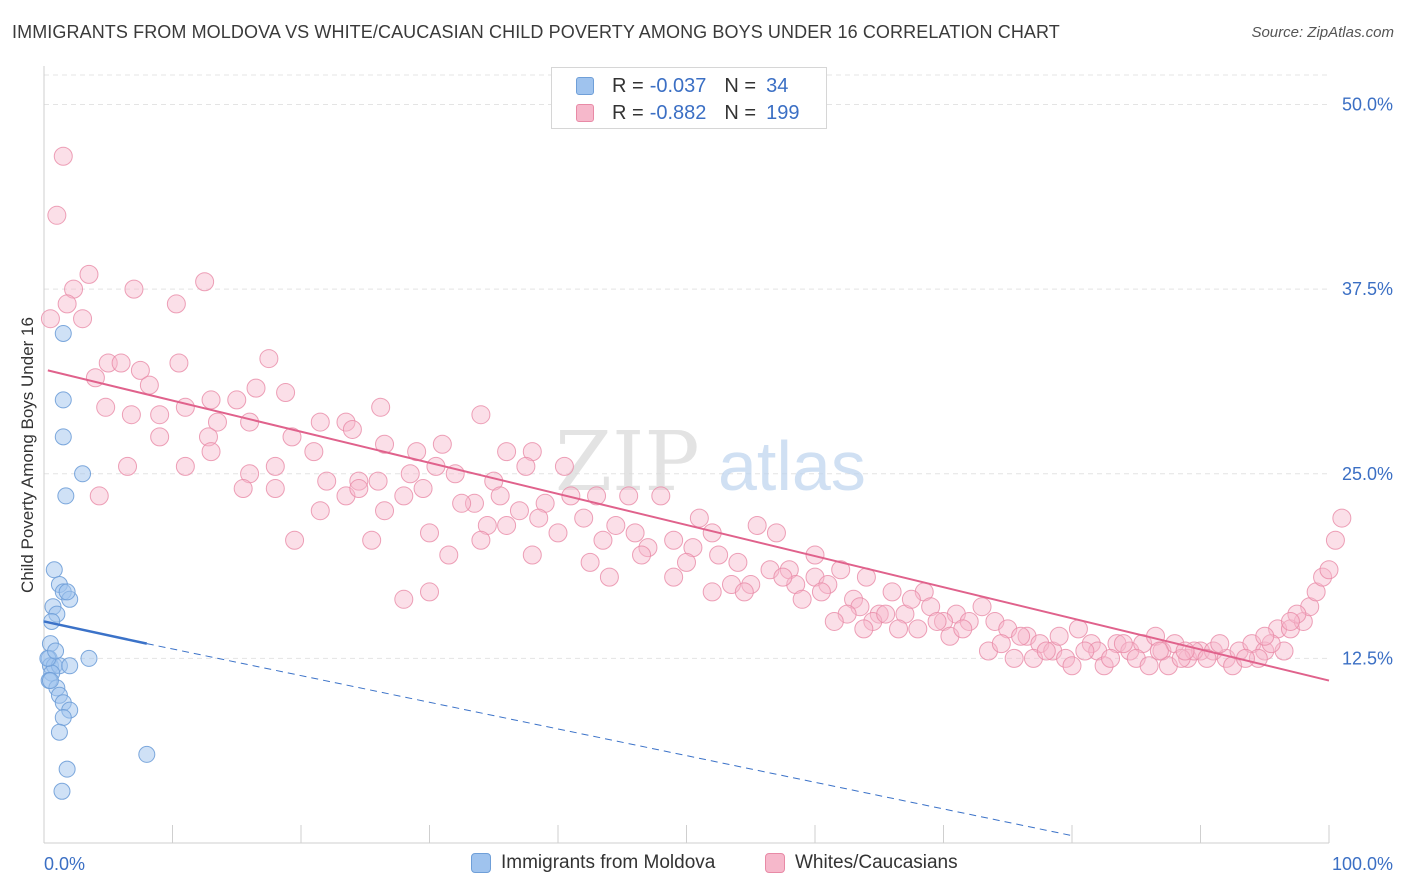 Image resolution: width=1406 pixels, height=892 pixels. Describe the element at coordinates (1367, 474) in the screenshot. I see `y-tick-label: 25.0%` at that location.